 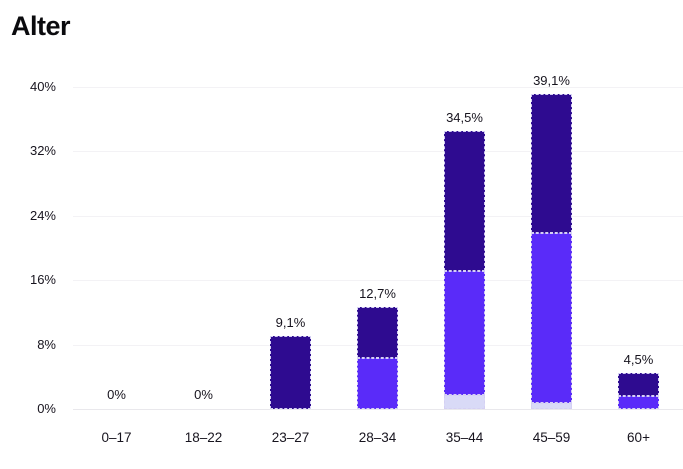 I want to click on x-axis-label: 0–17, so click(x=116, y=437).